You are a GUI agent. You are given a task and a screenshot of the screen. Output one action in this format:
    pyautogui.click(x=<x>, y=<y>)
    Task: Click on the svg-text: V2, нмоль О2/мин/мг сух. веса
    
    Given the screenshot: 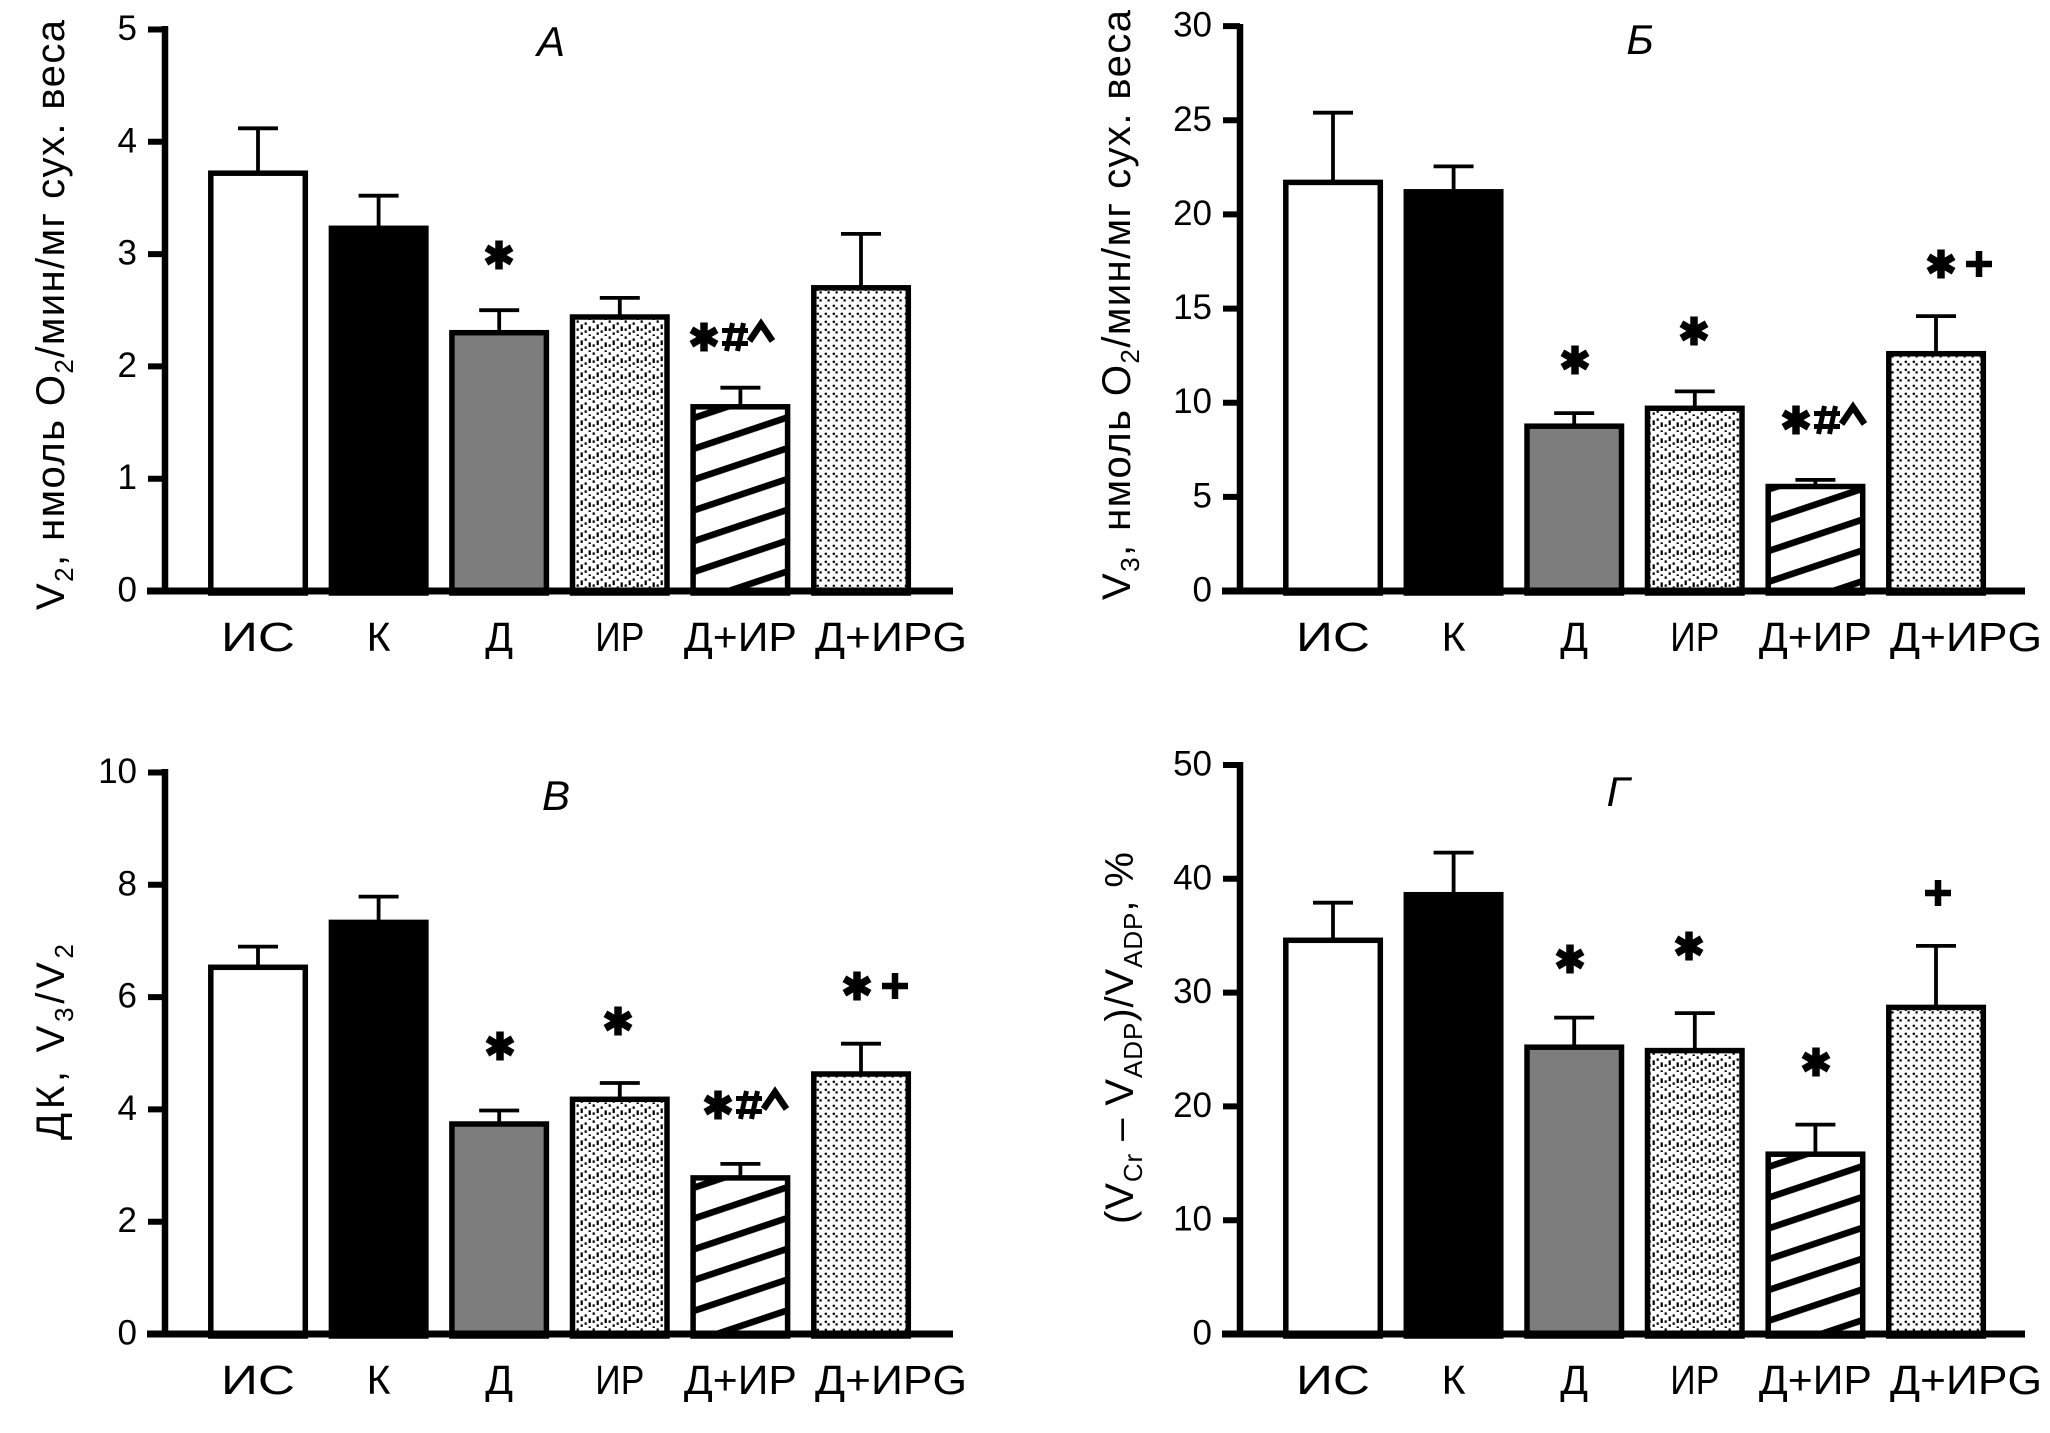 What is the action you would take?
    pyautogui.click(x=54, y=314)
    